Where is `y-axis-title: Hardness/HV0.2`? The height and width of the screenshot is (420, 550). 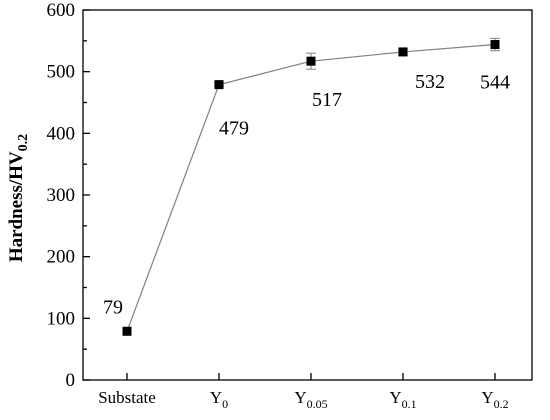 y-axis-title: Hardness/HV0.2 is located at coordinates (18, 198).